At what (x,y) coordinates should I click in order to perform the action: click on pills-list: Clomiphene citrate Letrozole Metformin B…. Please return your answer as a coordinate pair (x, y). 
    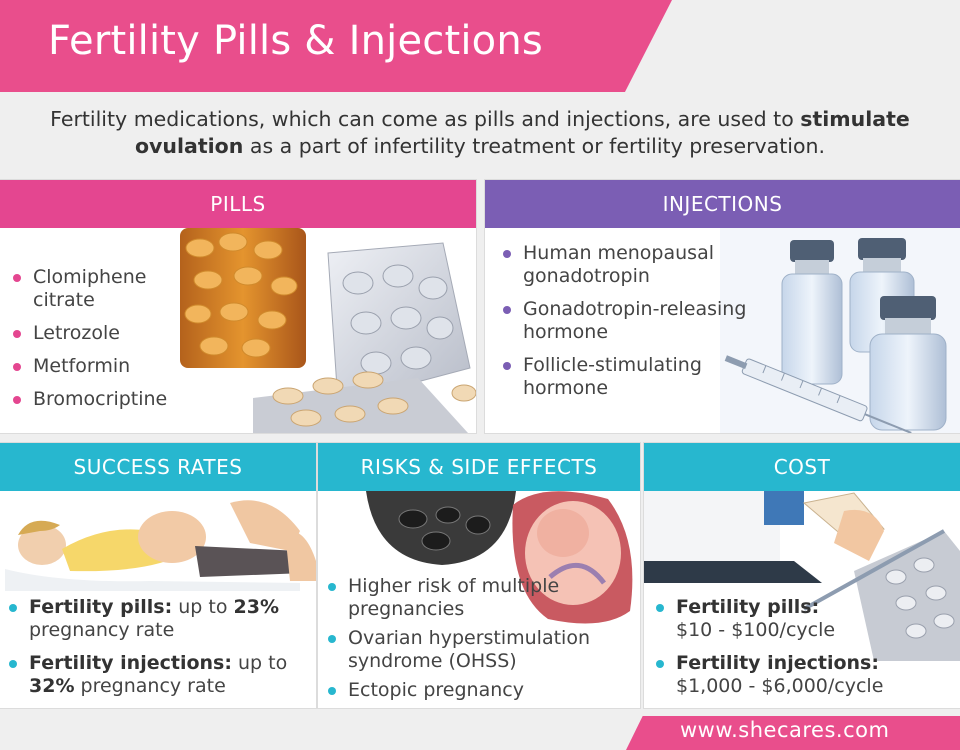
    Looking at the image, I should click on (98, 343).